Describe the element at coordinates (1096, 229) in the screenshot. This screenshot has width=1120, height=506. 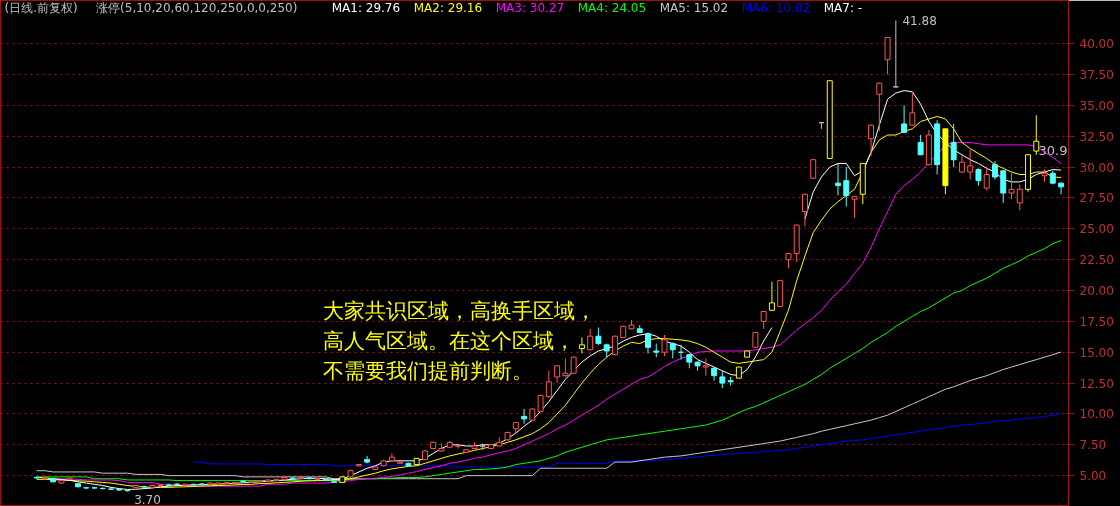
I see `y-tick-label: 25.00` at that location.